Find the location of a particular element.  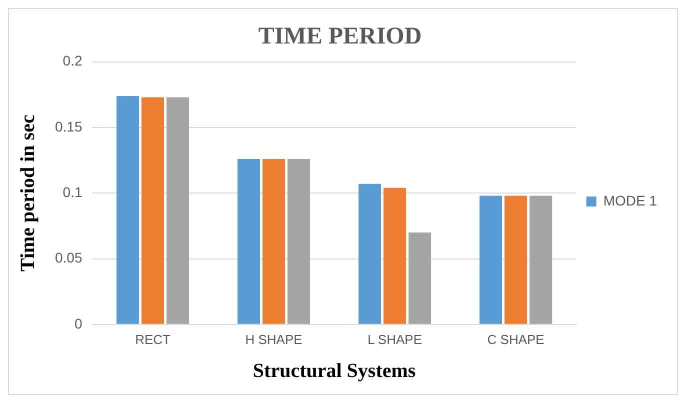

x-tick-label: L SHAPE is located at coordinates (395, 339).